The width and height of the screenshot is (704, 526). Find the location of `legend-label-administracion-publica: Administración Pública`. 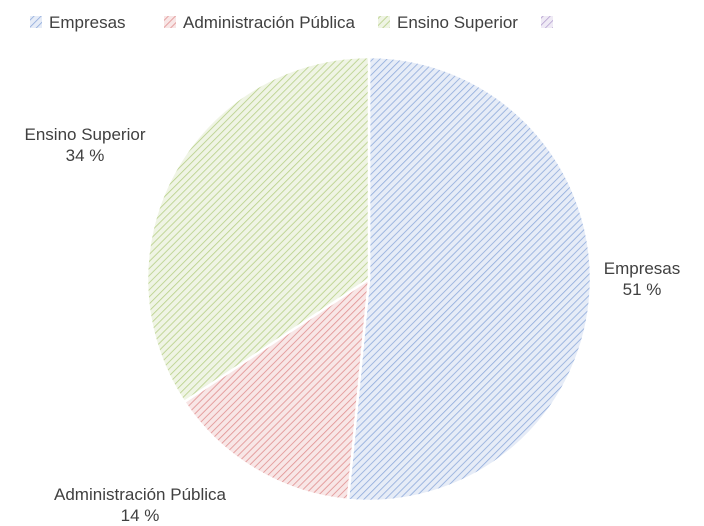

legend-label-administracion-publica: Administración Pública is located at coordinates (269, 22).